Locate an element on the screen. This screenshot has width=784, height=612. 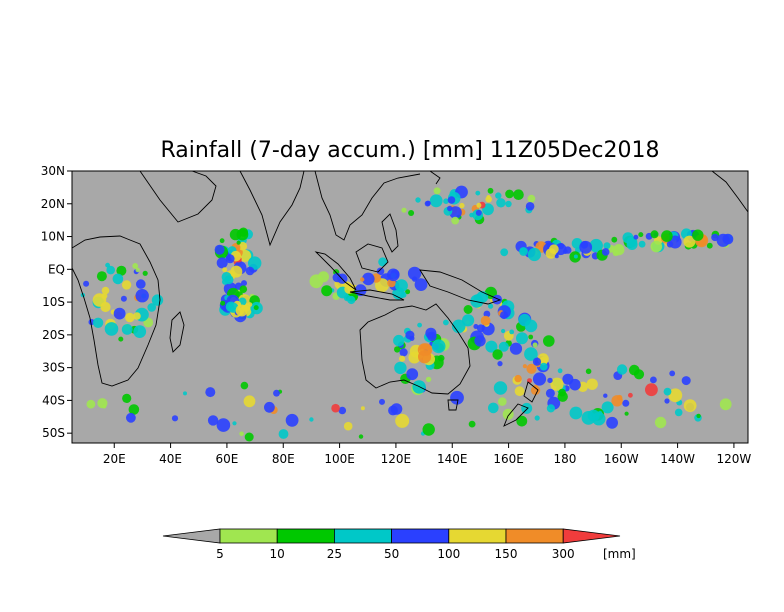
lon-tick-label: 20E is located at coordinates (114, 459).